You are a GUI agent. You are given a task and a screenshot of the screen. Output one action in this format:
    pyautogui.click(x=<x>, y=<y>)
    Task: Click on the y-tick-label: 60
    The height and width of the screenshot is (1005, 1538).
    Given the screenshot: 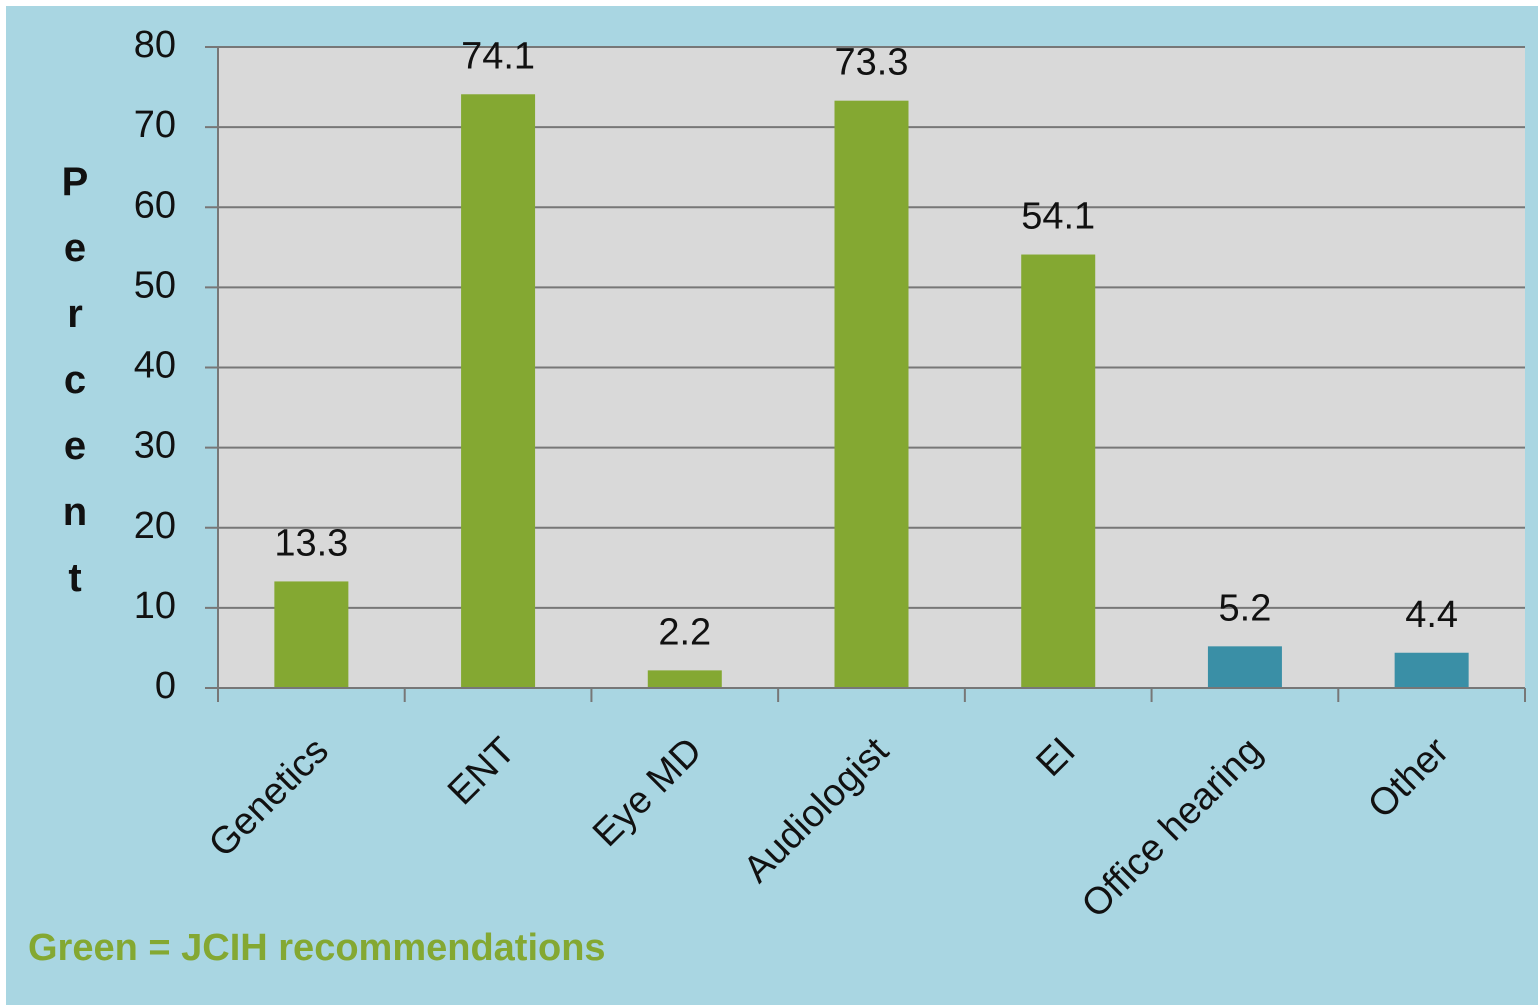 What is the action you would take?
    pyautogui.click(x=155, y=205)
    